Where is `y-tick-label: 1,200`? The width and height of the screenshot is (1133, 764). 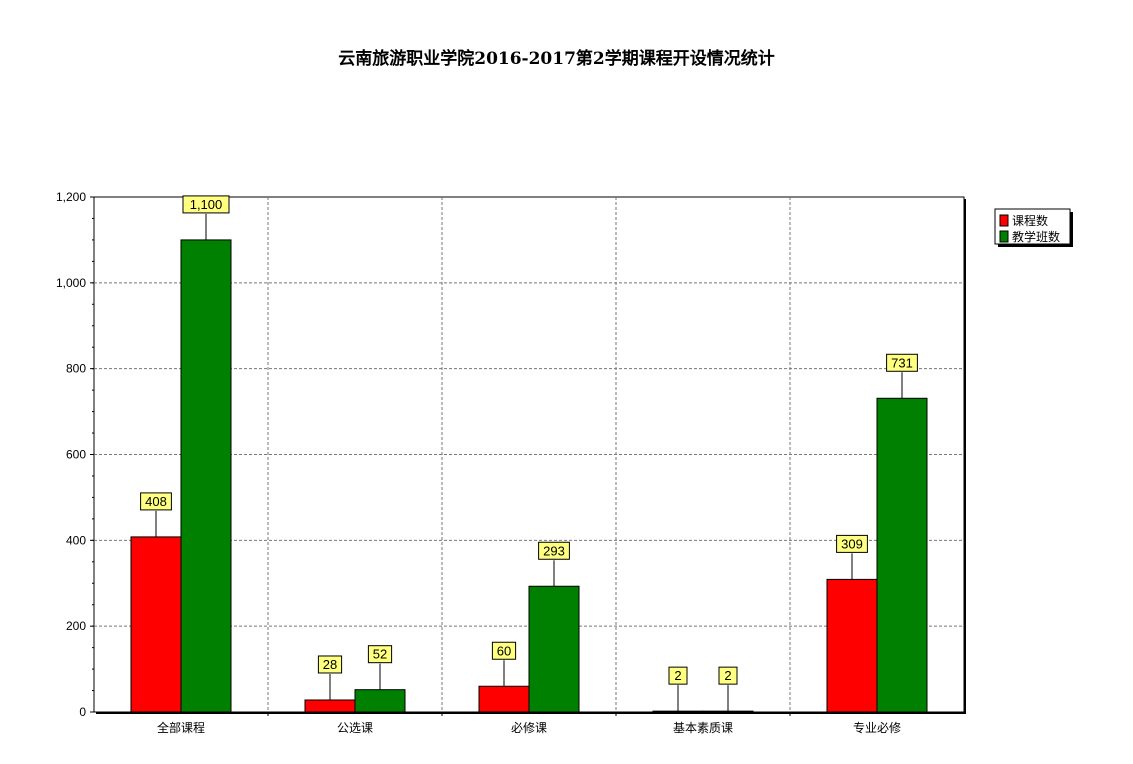 y-tick-label: 1,200 is located at coordinates (71, 197).